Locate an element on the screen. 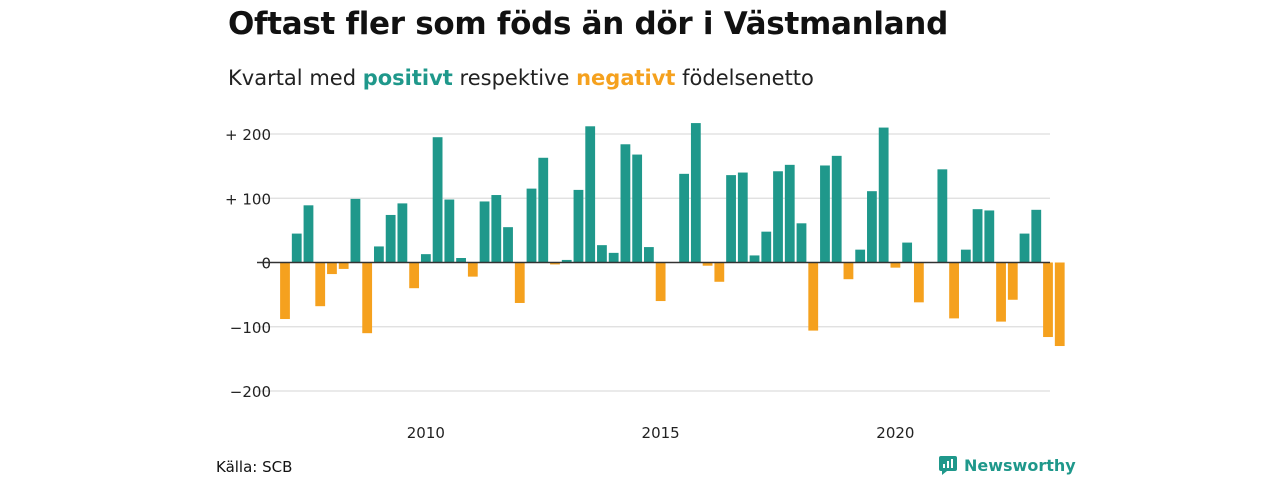 The width and height of the screenshot is (1280, 480). subtitle-prefix: Kvartal med is located at coordinates (292, 78).